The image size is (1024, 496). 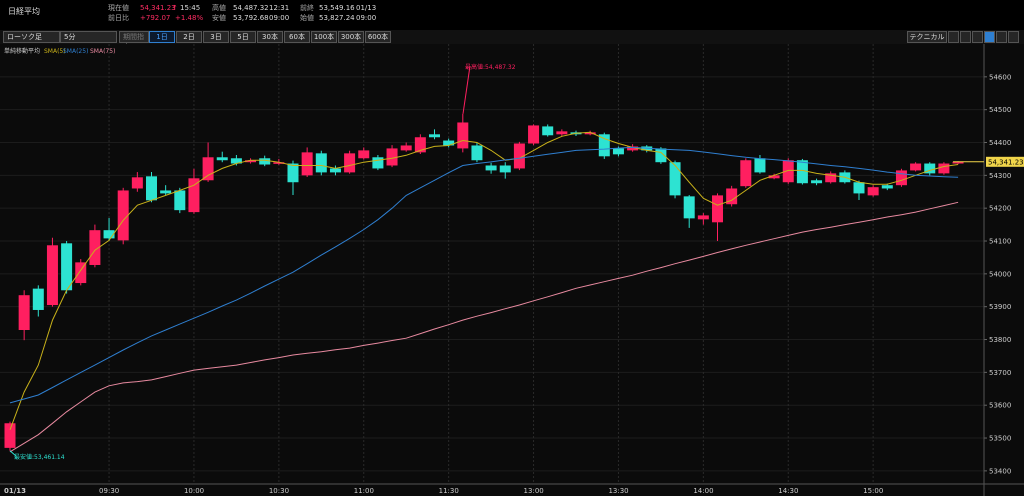 What do you see at coordinates (39, 457) in the screenshot?
I see `annotation-low: 最安値:53,461.14` at bounding box center [39, 457].